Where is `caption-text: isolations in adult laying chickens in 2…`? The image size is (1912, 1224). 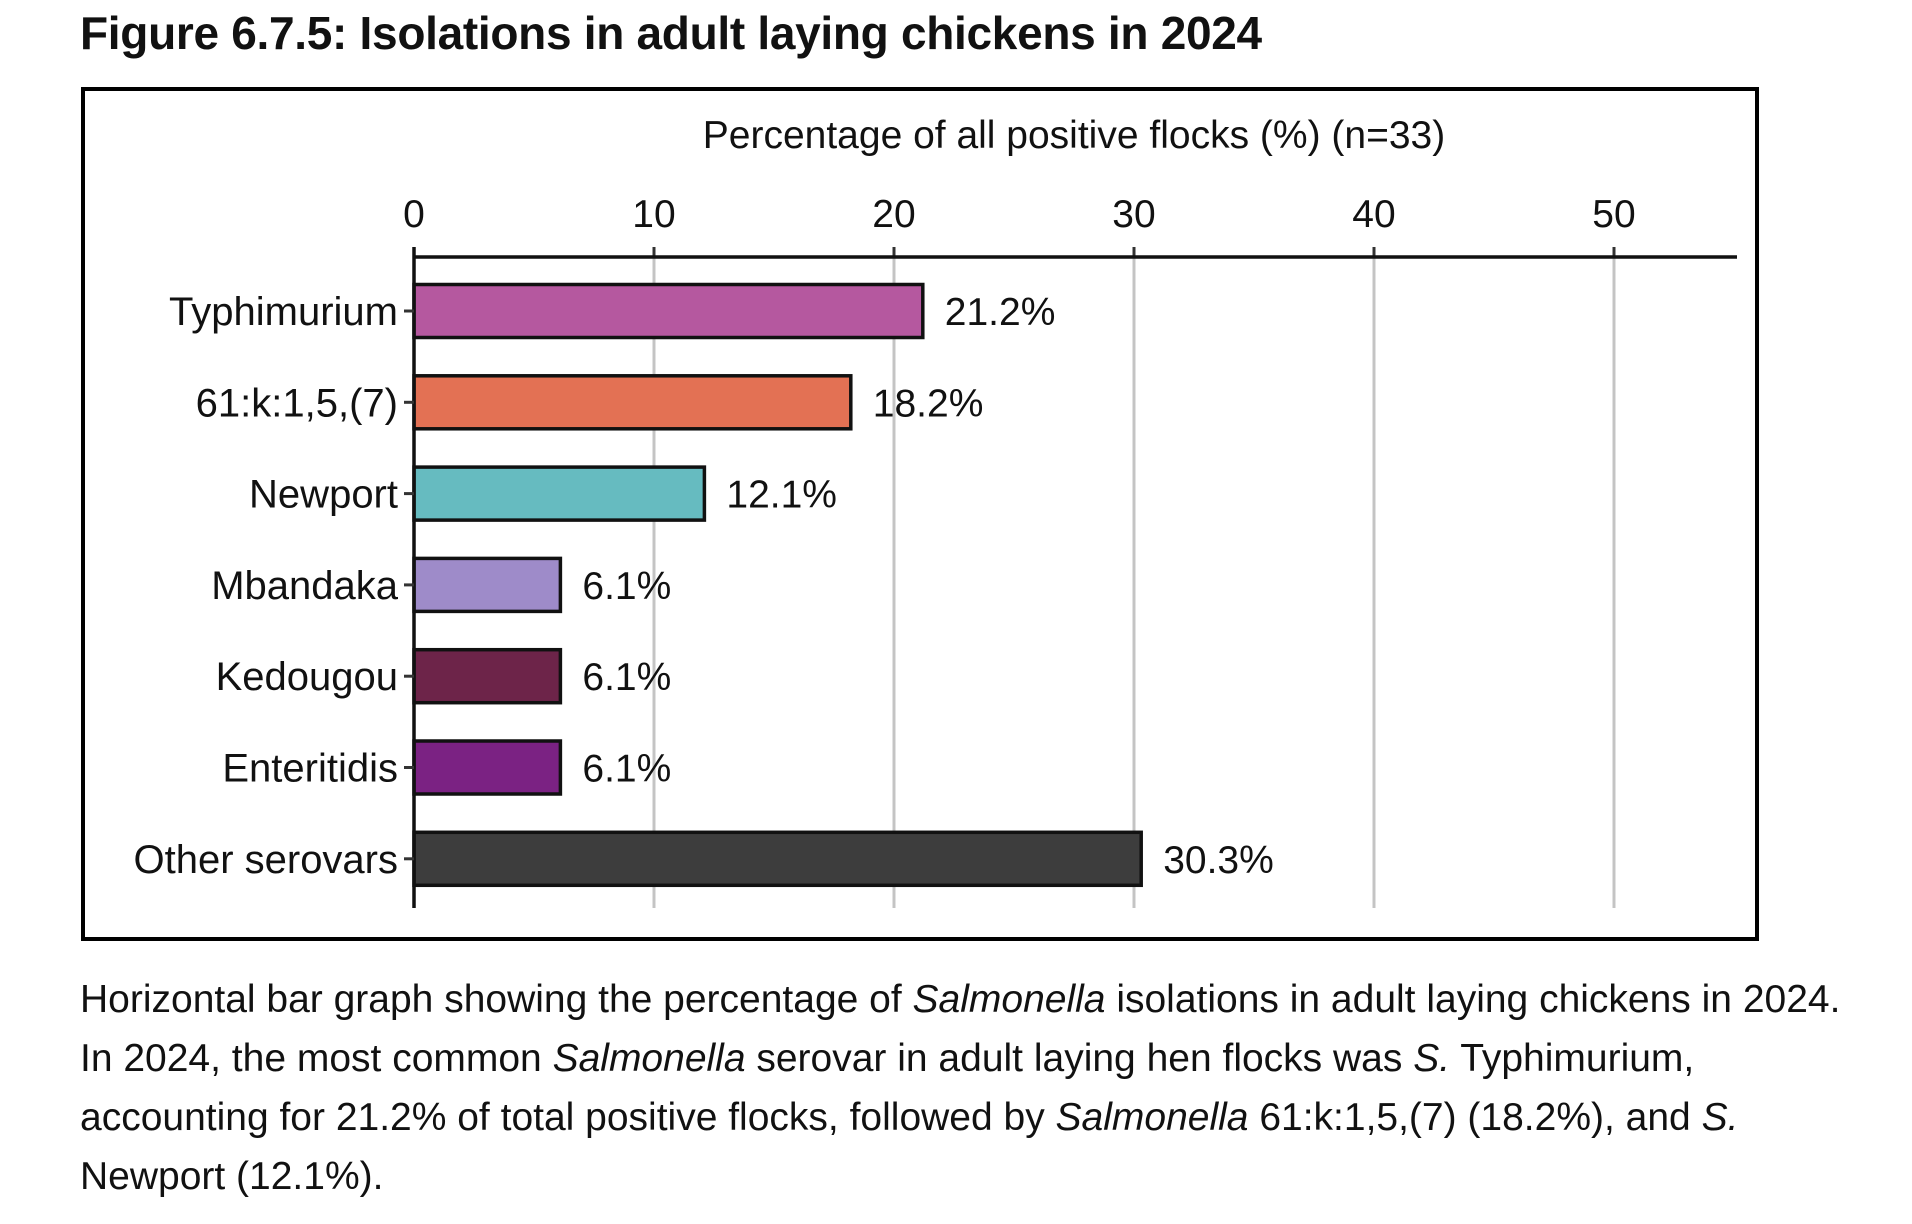 caption-text: isolations in adult laying chickens in 2… is located at coordinates (960, 1029).